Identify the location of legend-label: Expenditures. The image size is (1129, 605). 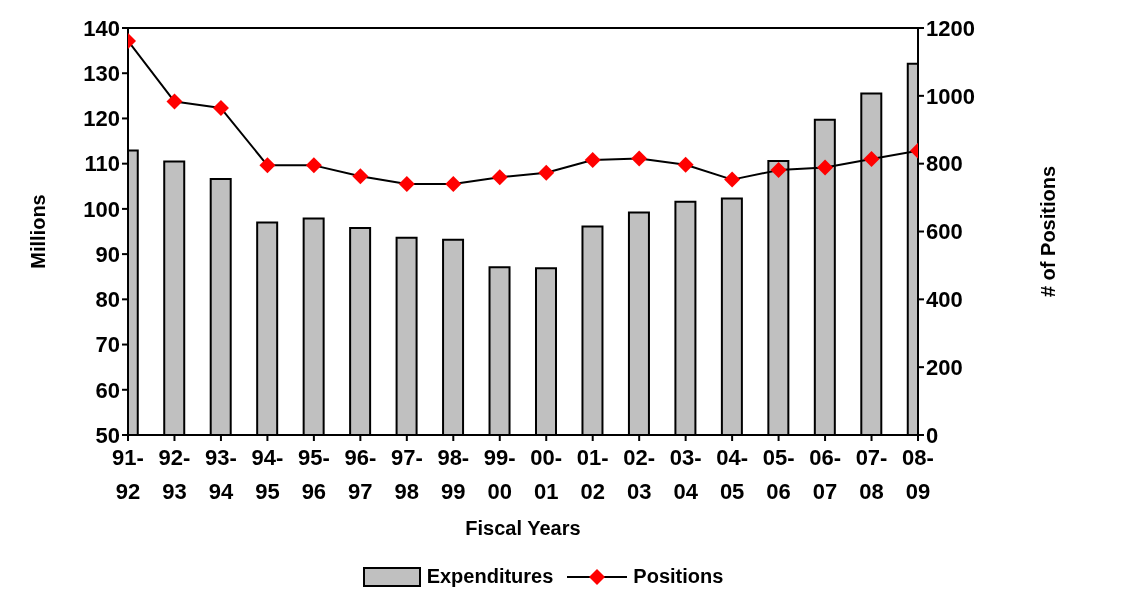
(490, 576).